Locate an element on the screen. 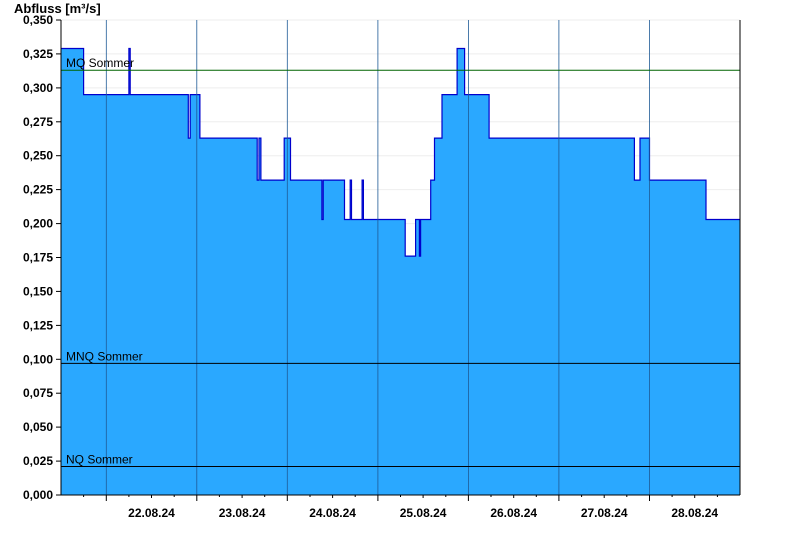 The image size is (800, 550). y-tick-label: 0,050 is located at coordinates (38, 427).